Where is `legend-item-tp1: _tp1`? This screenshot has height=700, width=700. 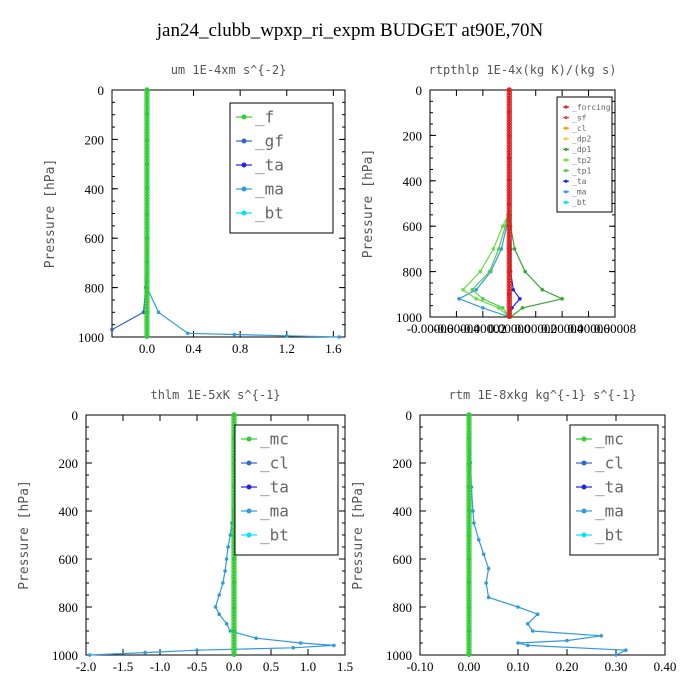 legend-item-tp1: _tp1 is located at coordinates (577, 170).